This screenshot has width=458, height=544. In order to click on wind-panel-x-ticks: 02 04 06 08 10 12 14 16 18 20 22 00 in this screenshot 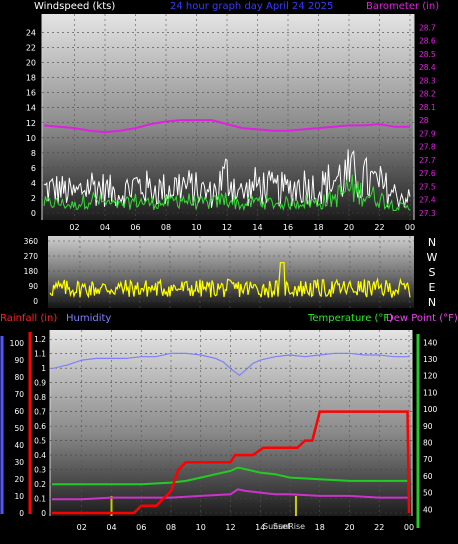, I will do `click(242, 227)`.